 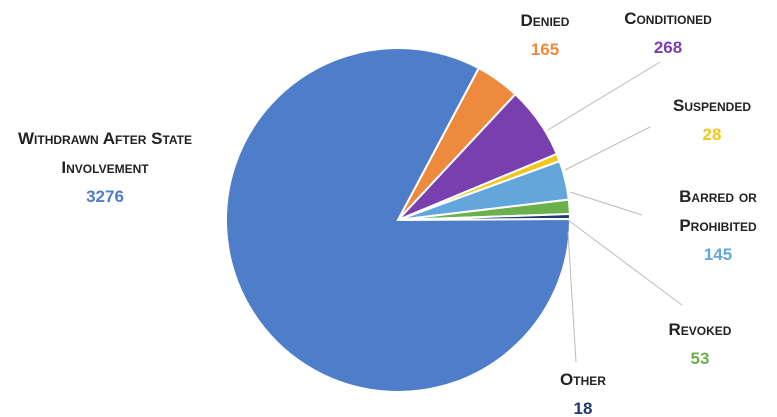 I want to click on category-name: Revoked, so click(x=700, y=329).